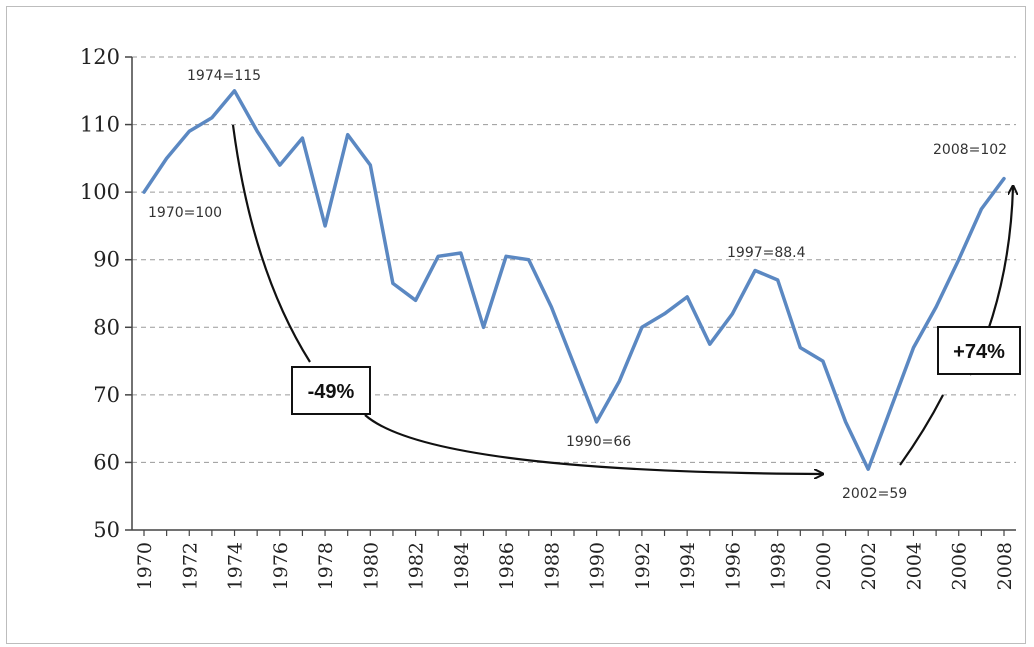  What do you see at coordinates (106, 395) in the screenshot?
I see `y-tick-label: 70` at bounding box center [106, 395].